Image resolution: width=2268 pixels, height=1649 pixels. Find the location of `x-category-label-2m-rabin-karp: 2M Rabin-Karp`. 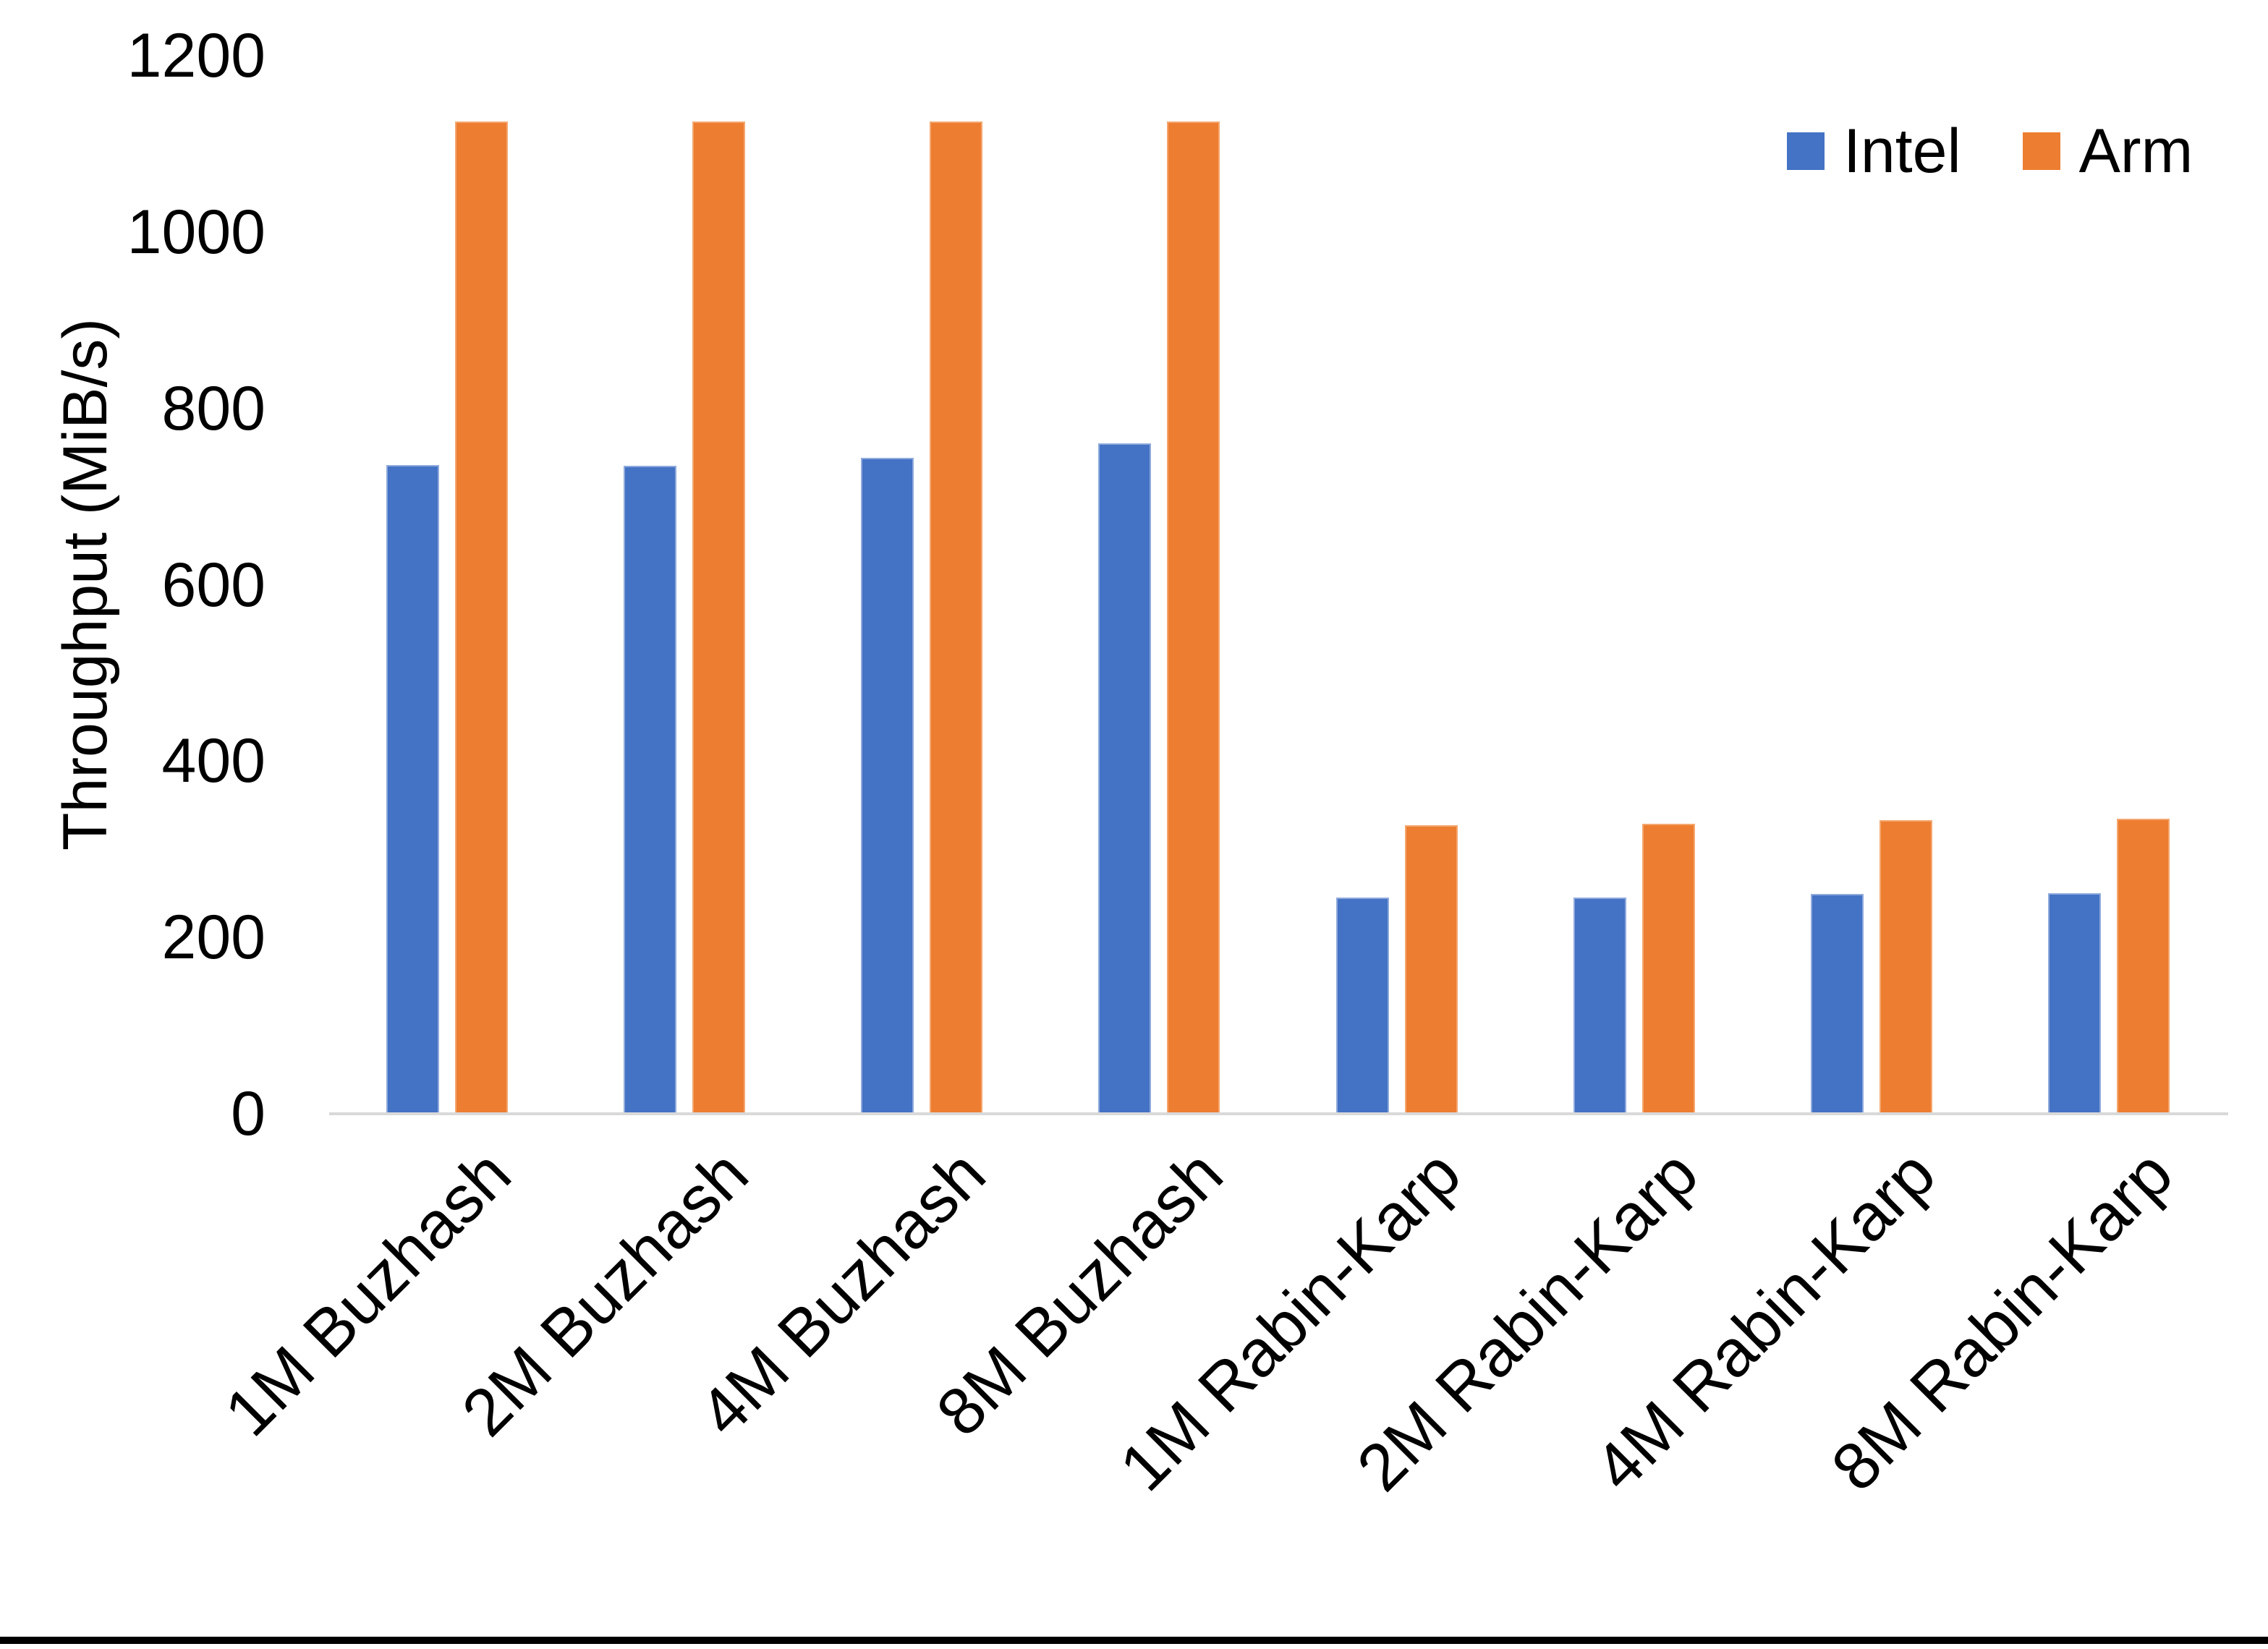

x-category-label-2m-rabin-karp: 2M Rabin-Karp is located at coordinates (1527, 1320).